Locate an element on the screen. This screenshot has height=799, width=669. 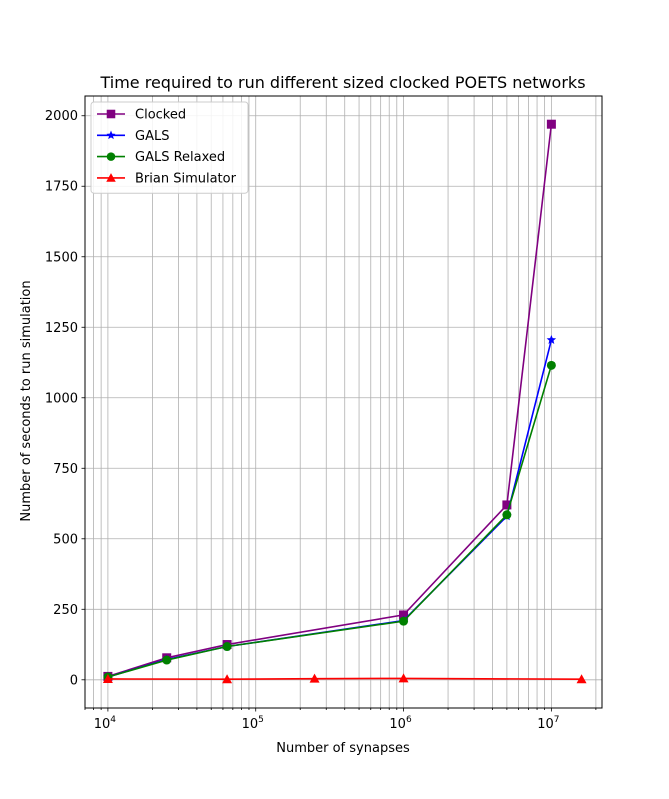
x-tick-exponent: 7 is located at coordinates (557, 720).